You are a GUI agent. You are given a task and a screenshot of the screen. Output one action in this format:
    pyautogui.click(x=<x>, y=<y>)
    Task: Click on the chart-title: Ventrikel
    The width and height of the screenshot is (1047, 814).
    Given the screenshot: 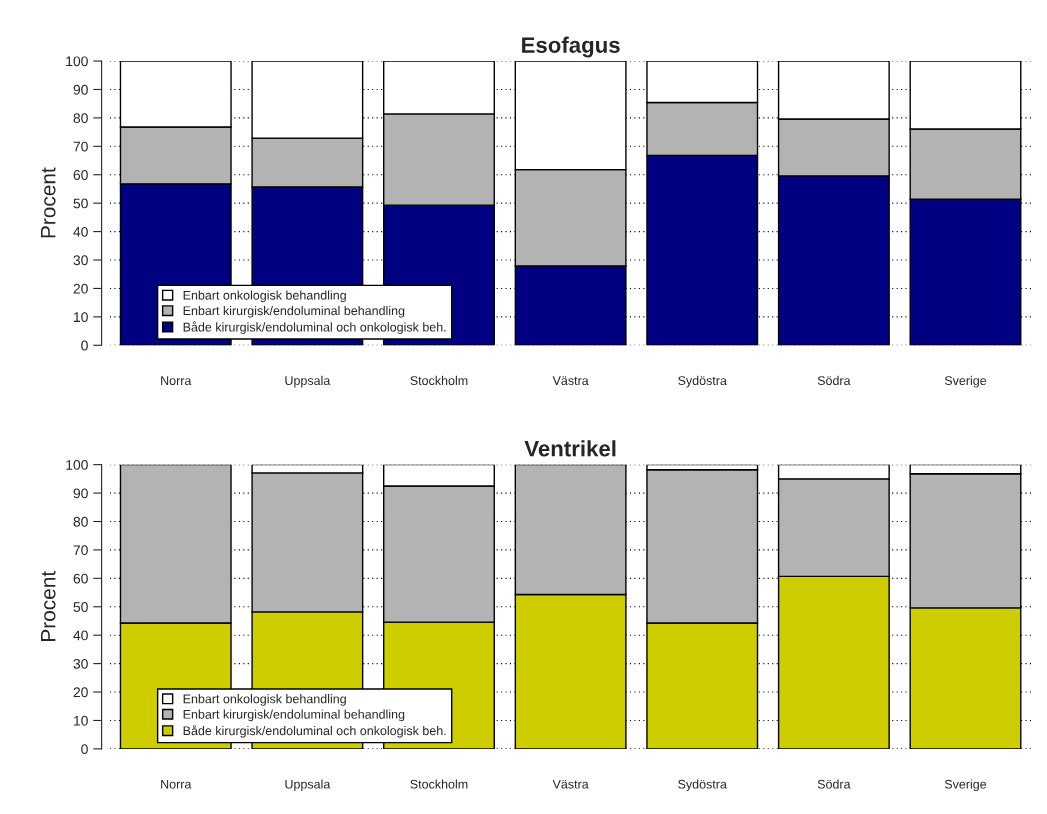 What is the action you would take?
    pyautogui.click(x=570, y=448)
    